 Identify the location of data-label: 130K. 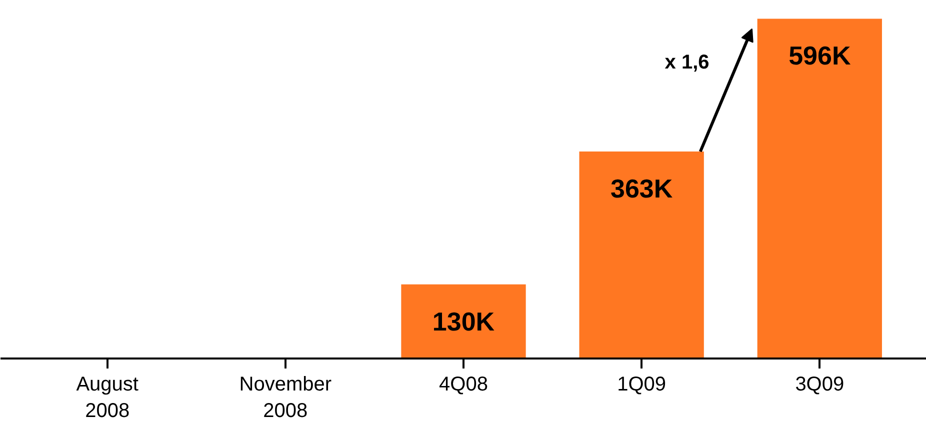
(463, 321).